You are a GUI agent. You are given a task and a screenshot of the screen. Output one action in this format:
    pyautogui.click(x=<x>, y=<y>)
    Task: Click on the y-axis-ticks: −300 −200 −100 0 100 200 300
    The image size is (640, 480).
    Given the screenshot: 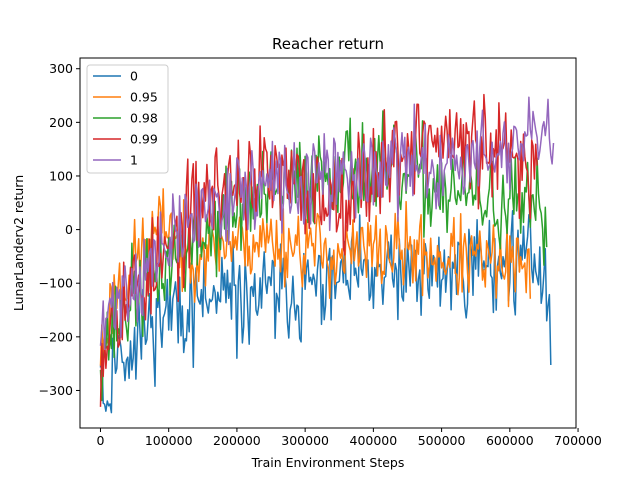 What is the action you would take?
    pyautogui.click(x=59, y=229)
    